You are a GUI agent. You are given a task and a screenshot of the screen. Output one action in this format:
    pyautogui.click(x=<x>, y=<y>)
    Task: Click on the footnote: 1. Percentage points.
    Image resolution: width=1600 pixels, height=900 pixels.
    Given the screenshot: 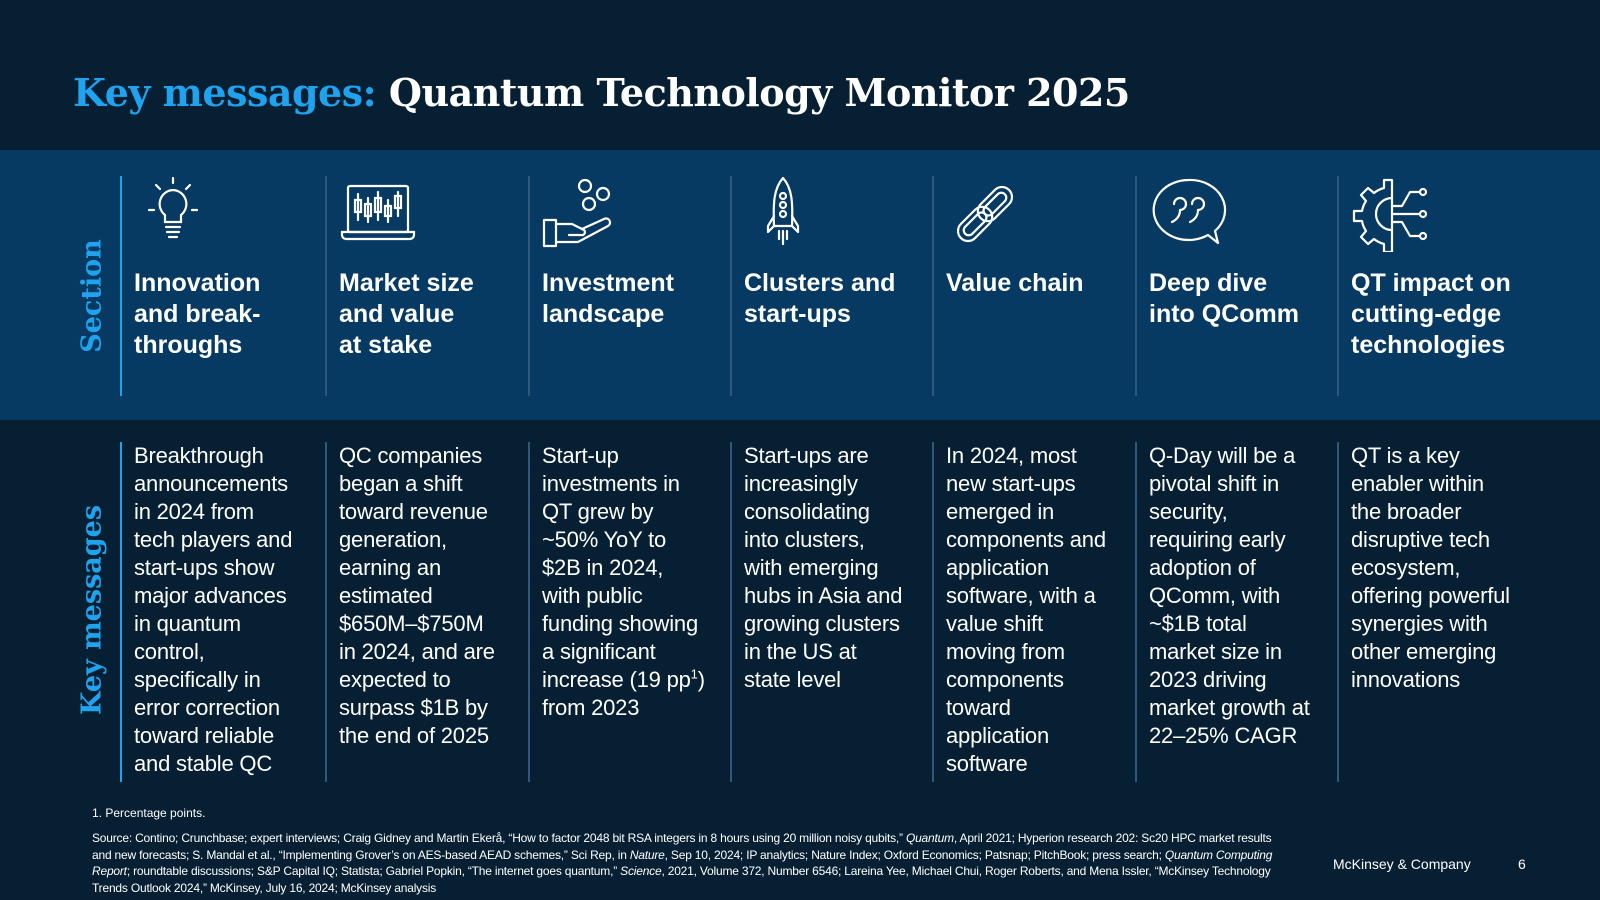 What is the action you would take?
    pyautogui.click(x=149, y=813)
    